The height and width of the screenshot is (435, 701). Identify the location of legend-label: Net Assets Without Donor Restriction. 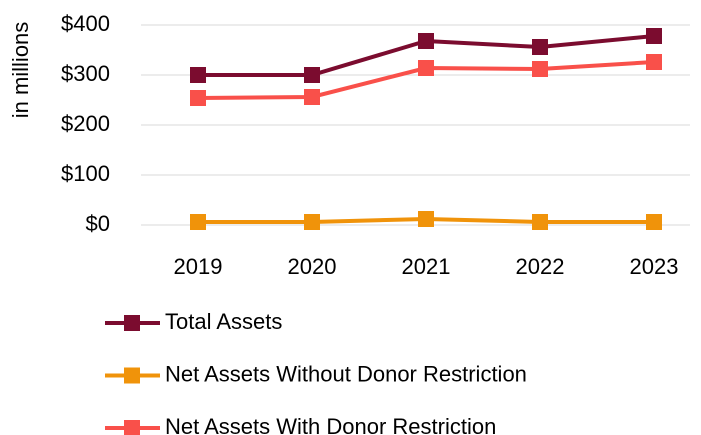
(346, 373).